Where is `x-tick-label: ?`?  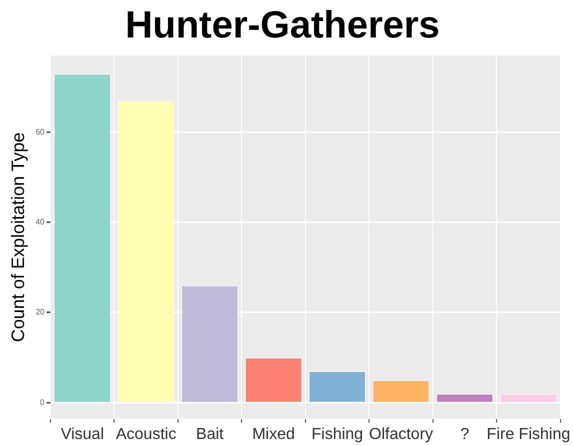 x-tick-label: ? is located at coordinates (465, 434).